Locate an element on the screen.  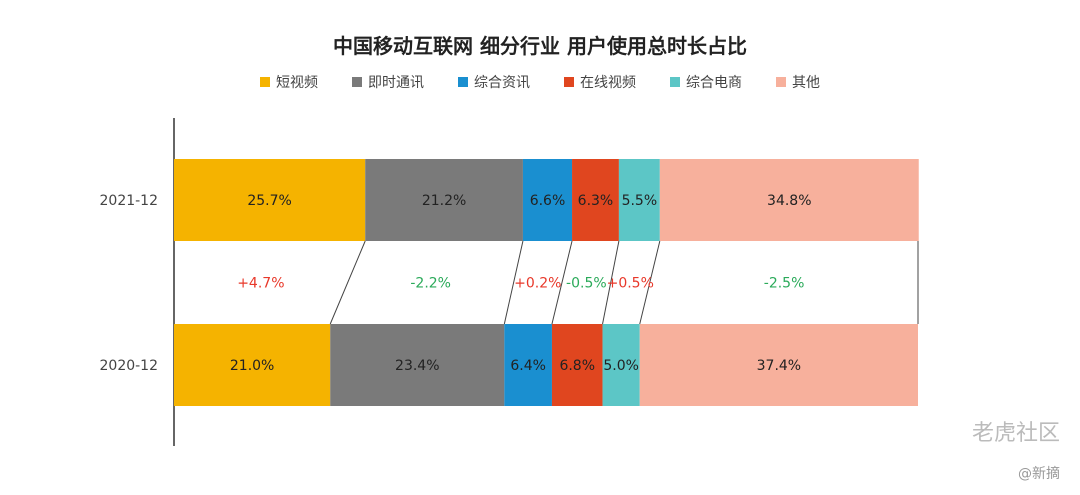
legend-item: 即时通讯 is located at coordinates (388, 82).